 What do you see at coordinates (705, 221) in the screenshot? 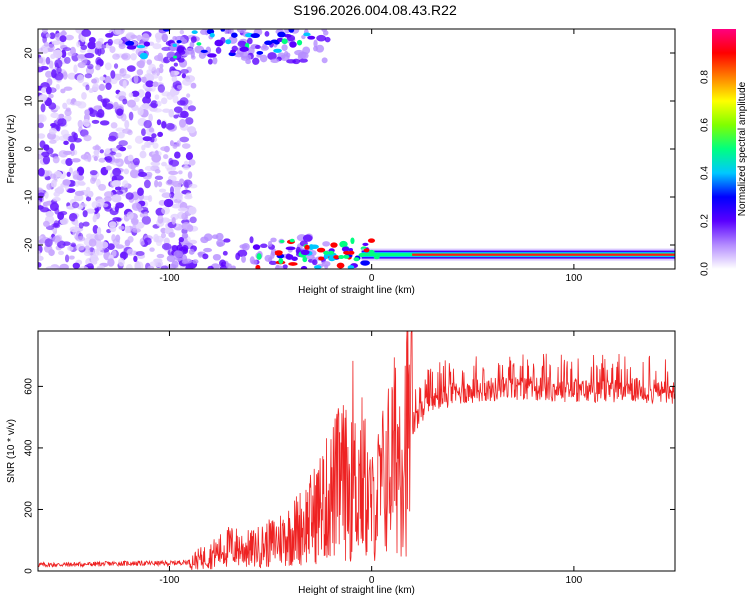
I see `colorbar-tick-label: 0.2` at bounding box center [705, 221].